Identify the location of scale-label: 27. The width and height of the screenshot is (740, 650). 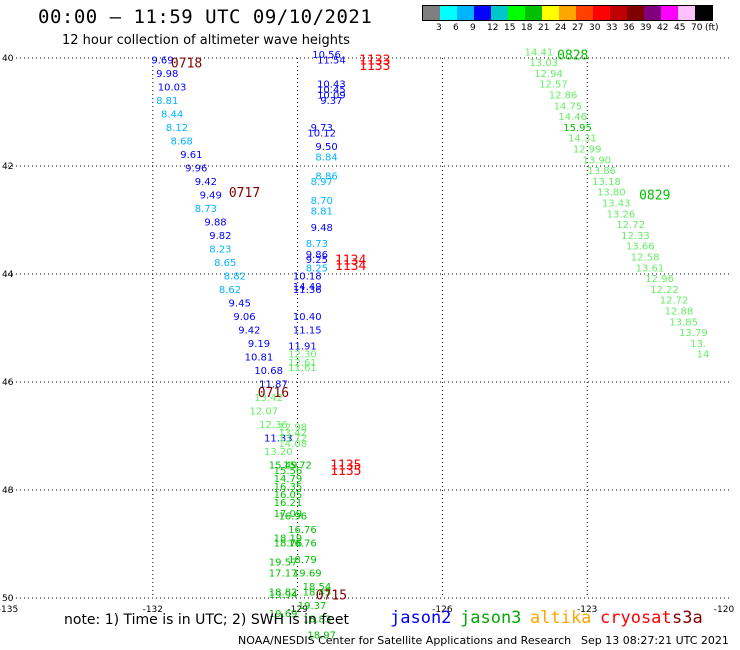
(578, 28).